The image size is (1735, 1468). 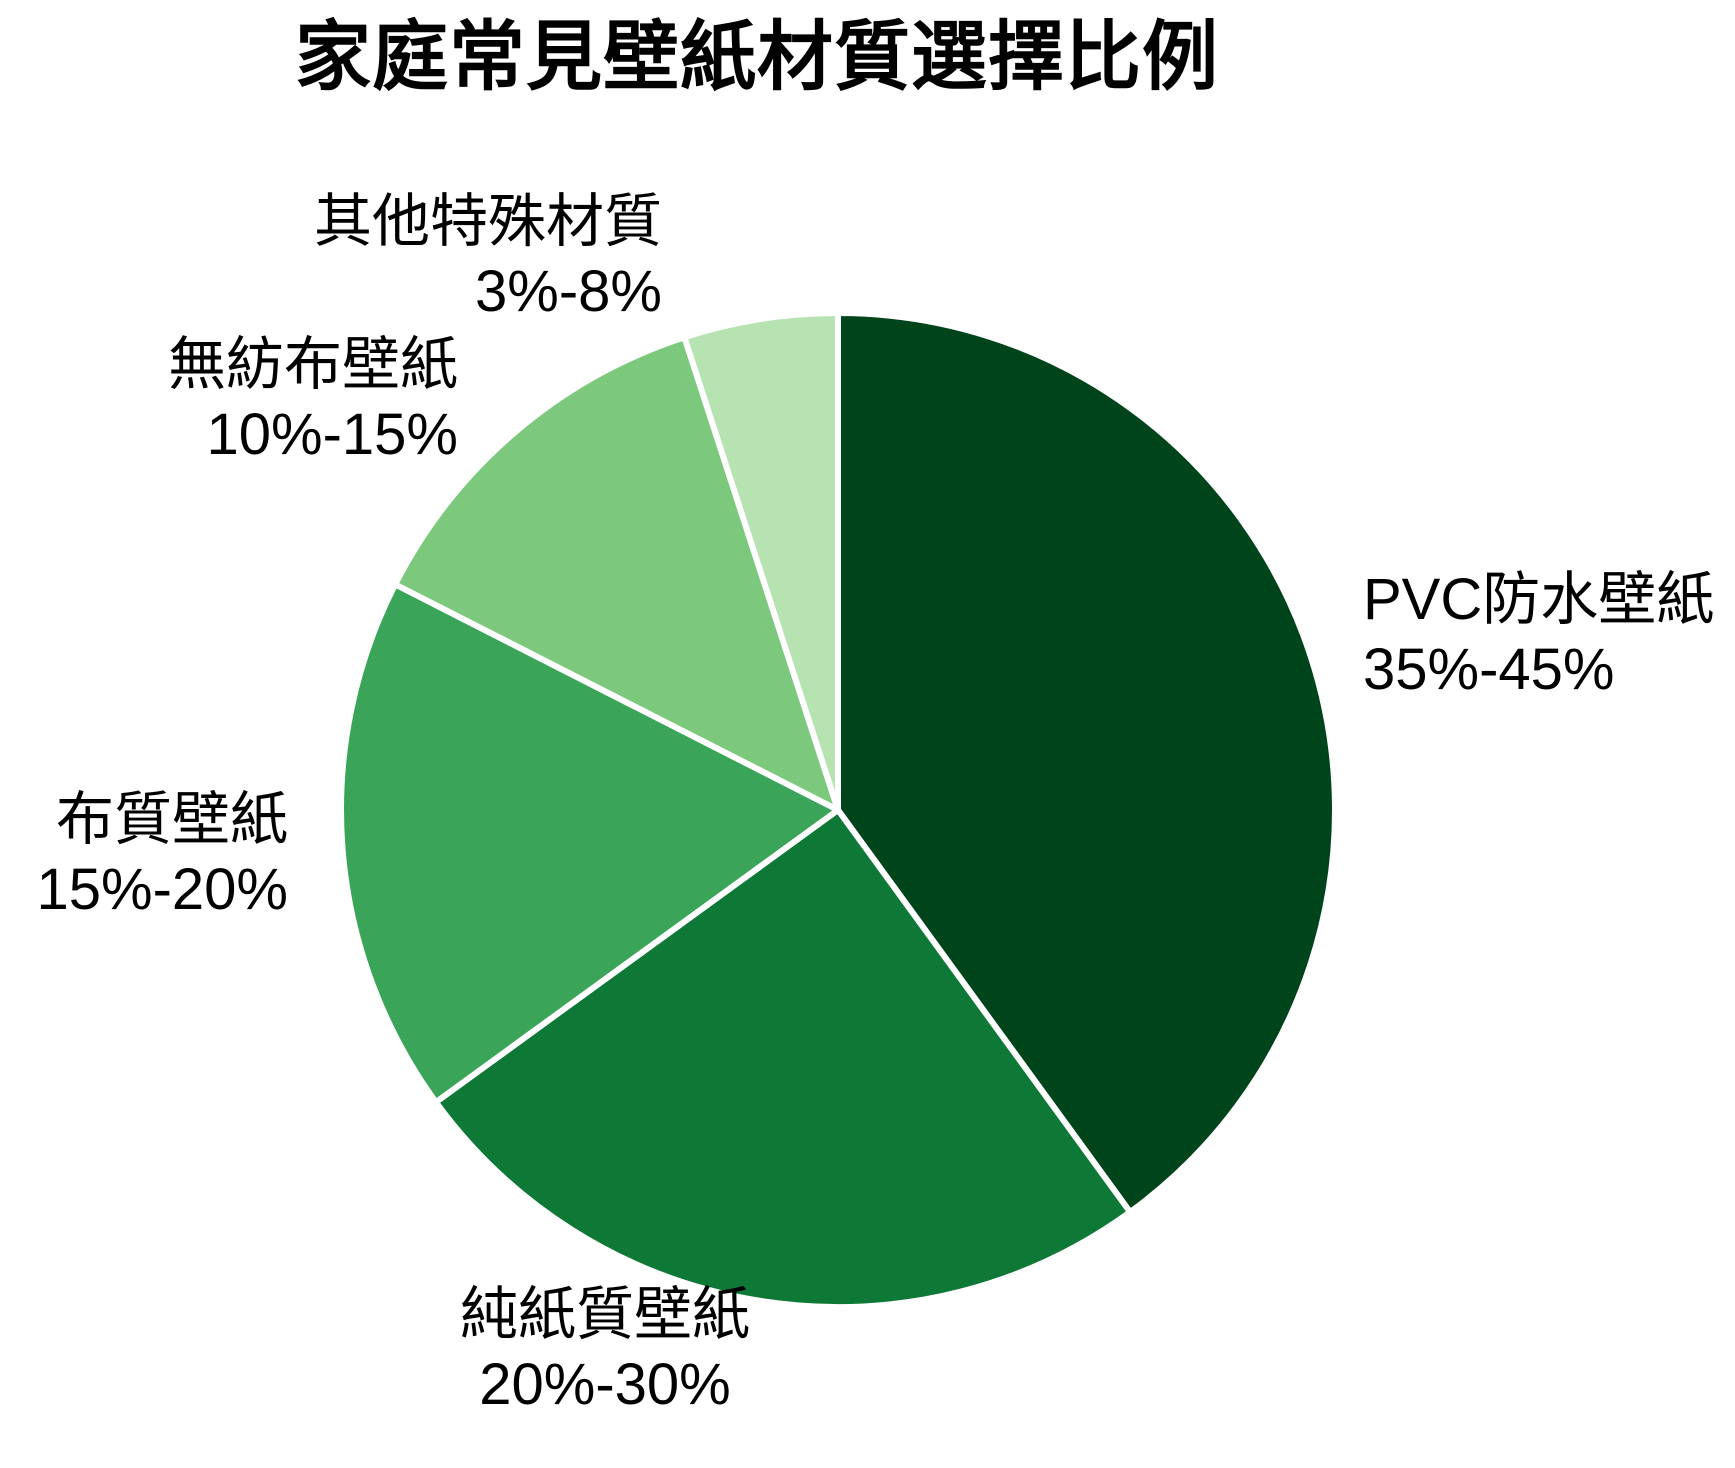 I want to click on slice-label-fabric-range: 15%-20%, so click(x=162, y=889).